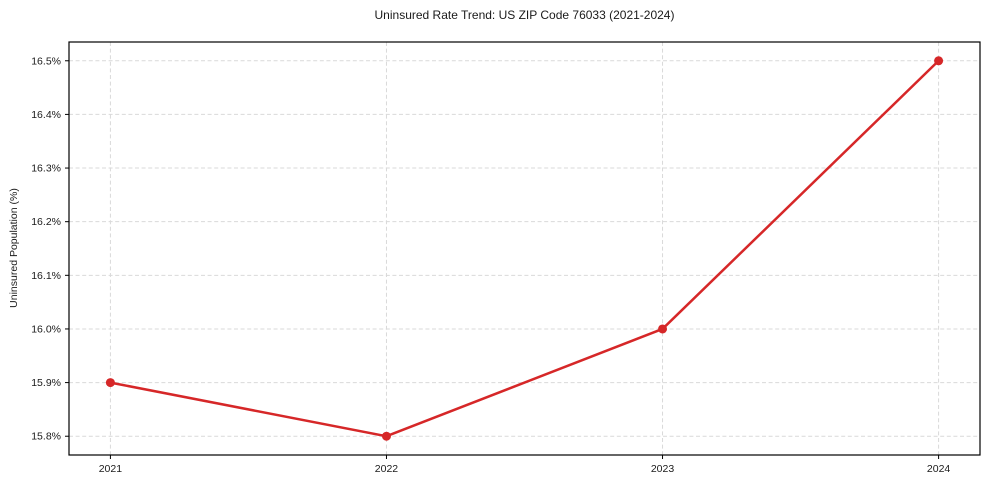  Describe the element at coordinates (111, 469) in the screenshot. I see `x-tick-label: 2021` at that location.